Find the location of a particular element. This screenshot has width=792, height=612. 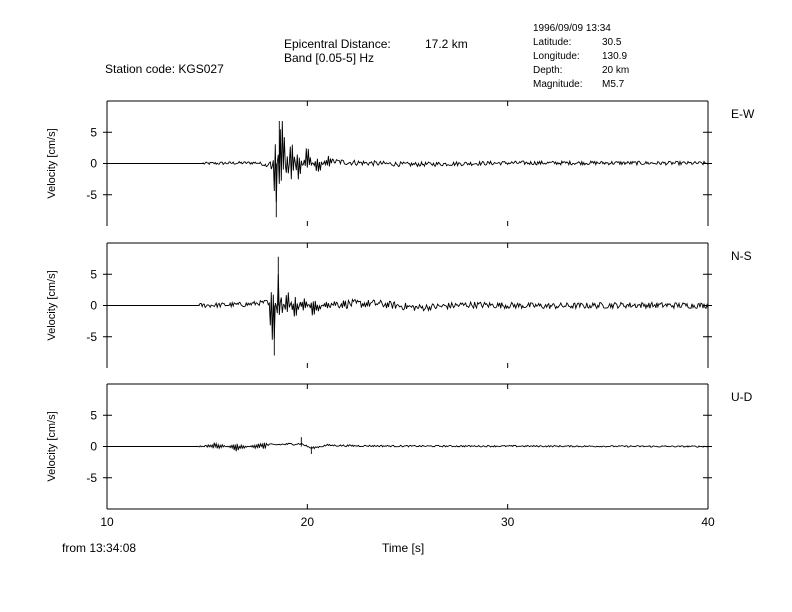

station-code: Station code: KGS027 is located at coordinates (164, 69).